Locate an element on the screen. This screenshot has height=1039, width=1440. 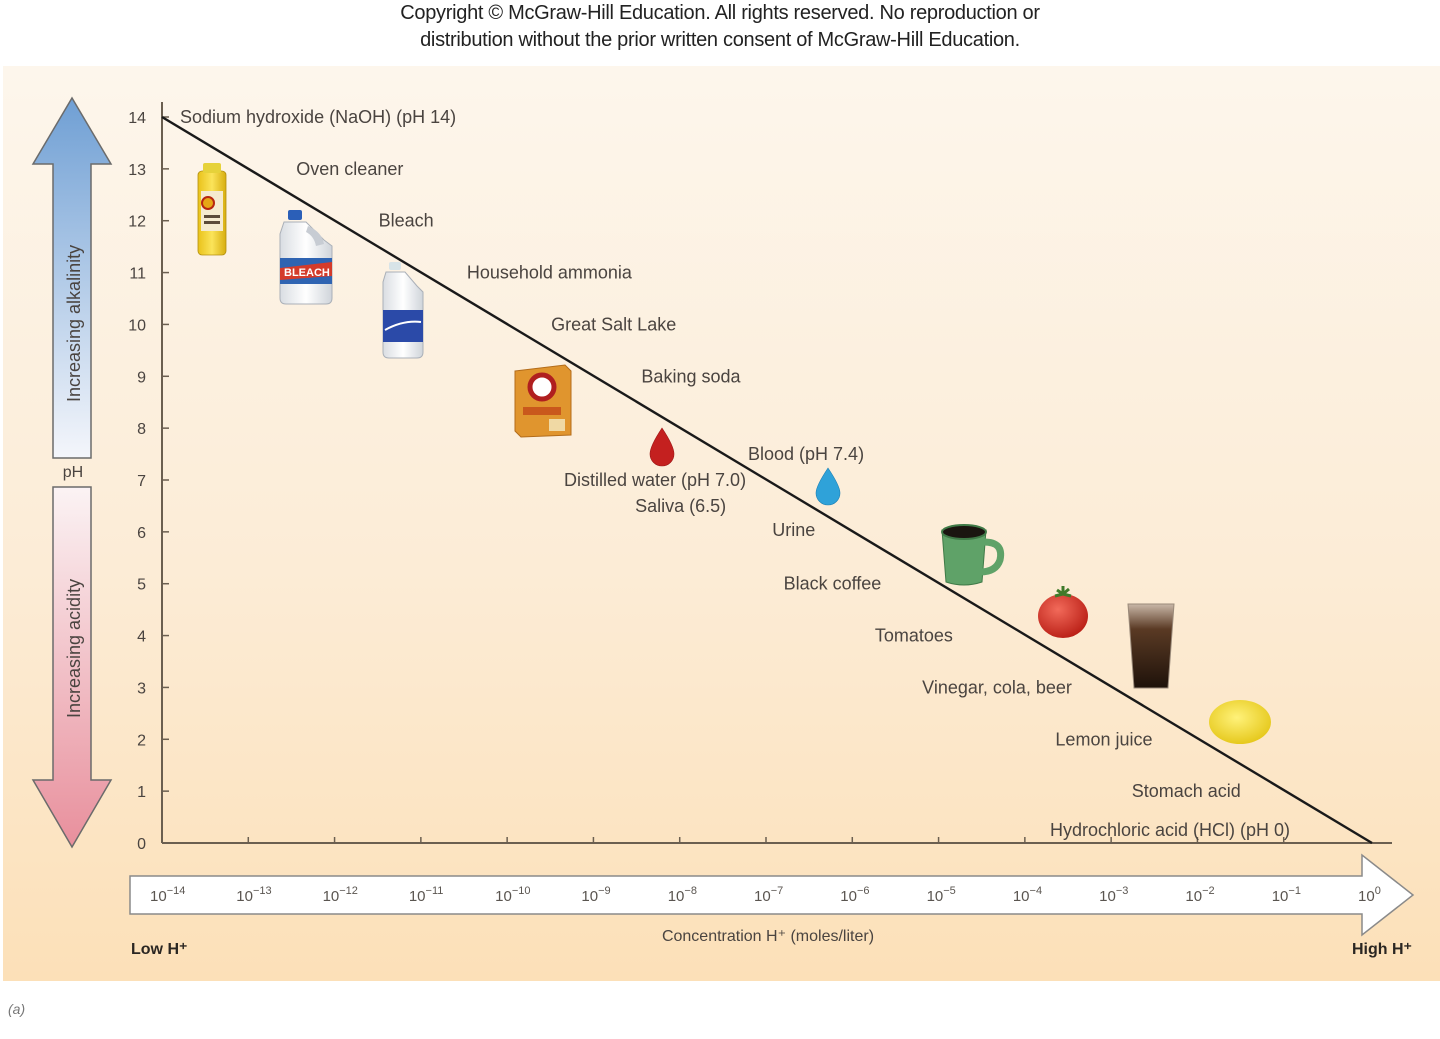
tomato-icon is located at coordinates (1063, 612).